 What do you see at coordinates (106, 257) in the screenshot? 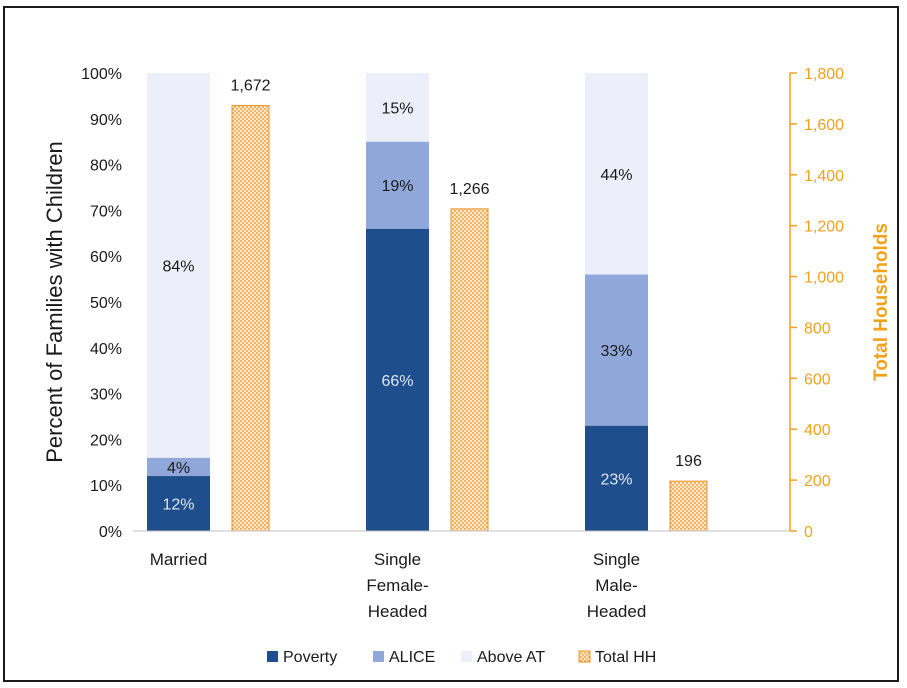
I see `y-tick-label: 60%` at bounding box center [106, 257].